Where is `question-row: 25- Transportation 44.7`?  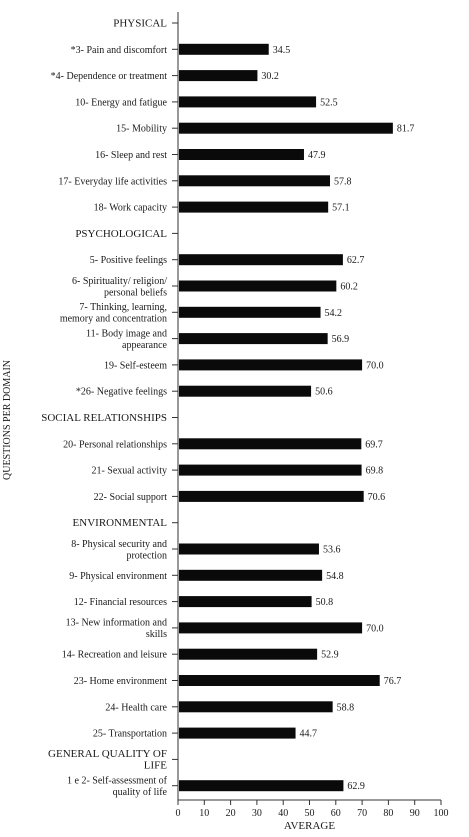
question-row: 25- Transportation 44.7 is located at coordinates (205, 733).